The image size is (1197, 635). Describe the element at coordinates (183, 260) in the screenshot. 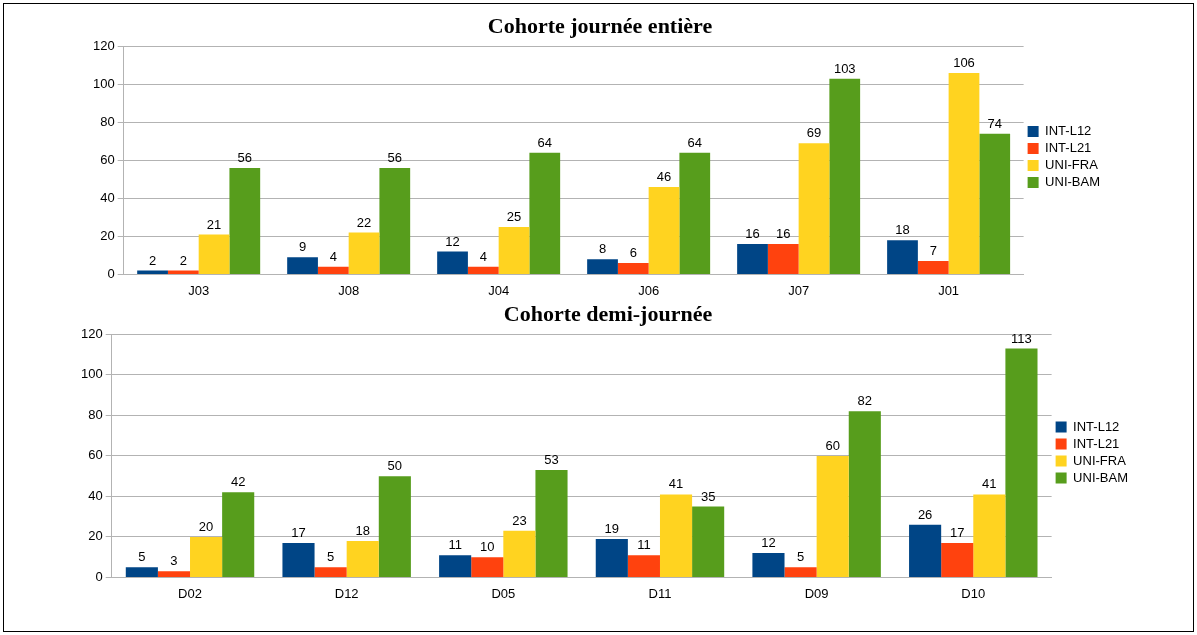

I see `data-label: 2` at that location.